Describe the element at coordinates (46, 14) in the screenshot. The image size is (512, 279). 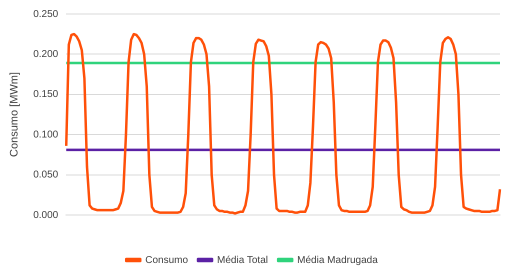
I see `y-tick-label: 0.250` at that location.